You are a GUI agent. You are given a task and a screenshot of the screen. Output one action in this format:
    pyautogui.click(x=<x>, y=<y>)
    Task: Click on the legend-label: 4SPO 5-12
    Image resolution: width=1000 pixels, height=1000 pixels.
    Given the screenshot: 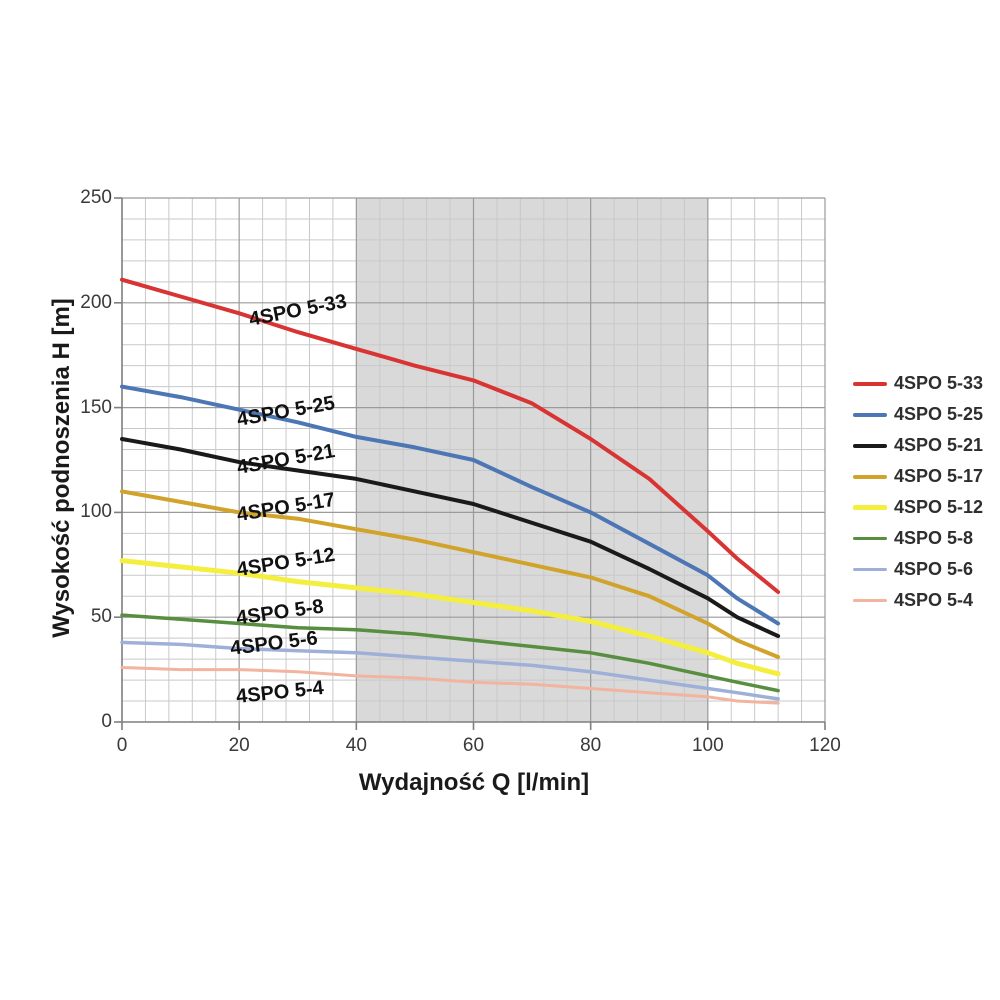 What is the action you would take?
    pyautogui.click(x=939, y=507)
    